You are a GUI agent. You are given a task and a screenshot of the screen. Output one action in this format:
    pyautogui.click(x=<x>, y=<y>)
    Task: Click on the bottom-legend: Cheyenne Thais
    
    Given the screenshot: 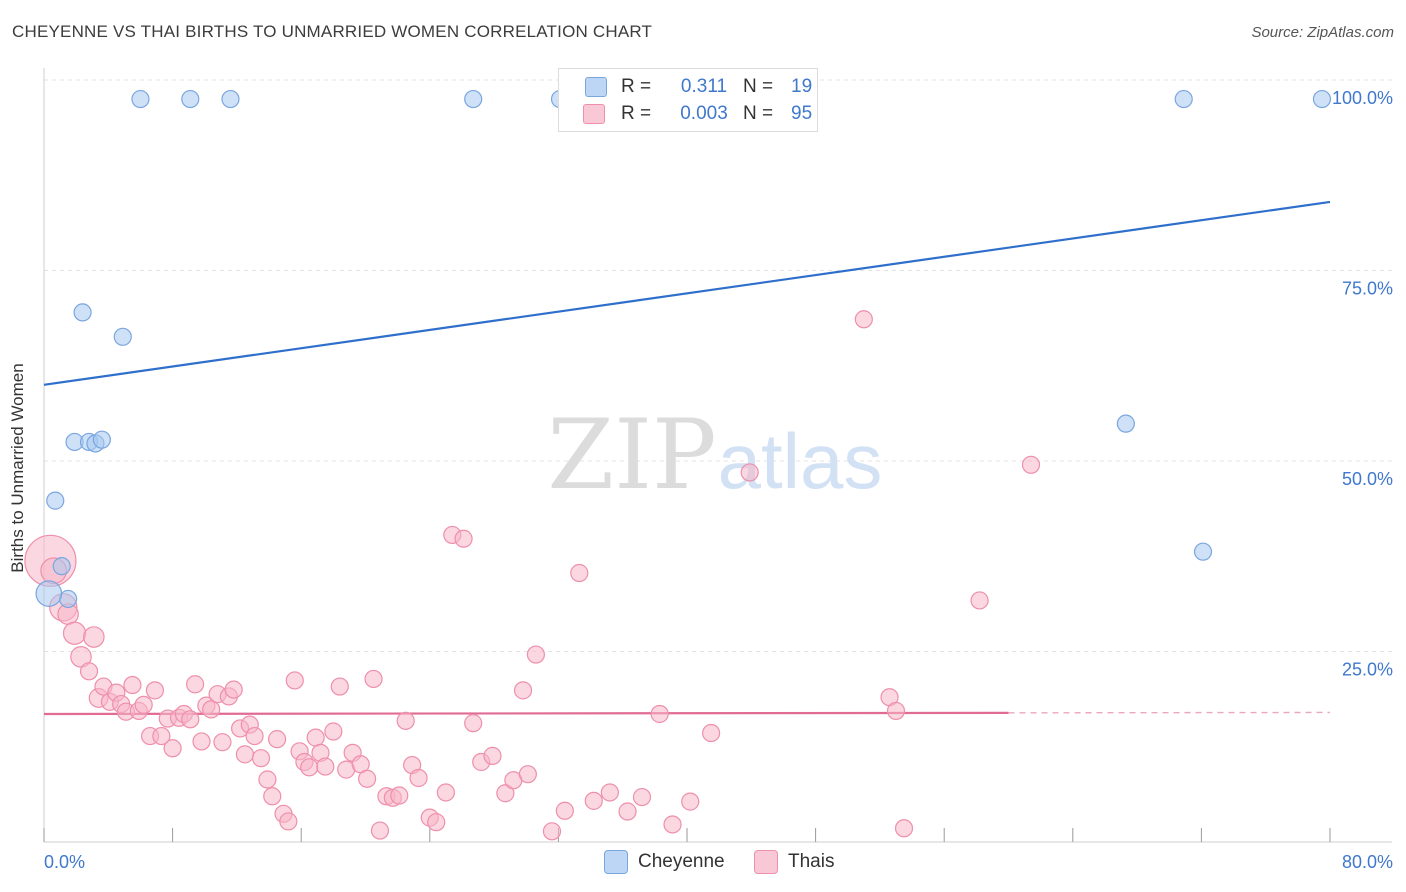 What is the action you would take?
    pyautogui.click(x=703, y=864)
    